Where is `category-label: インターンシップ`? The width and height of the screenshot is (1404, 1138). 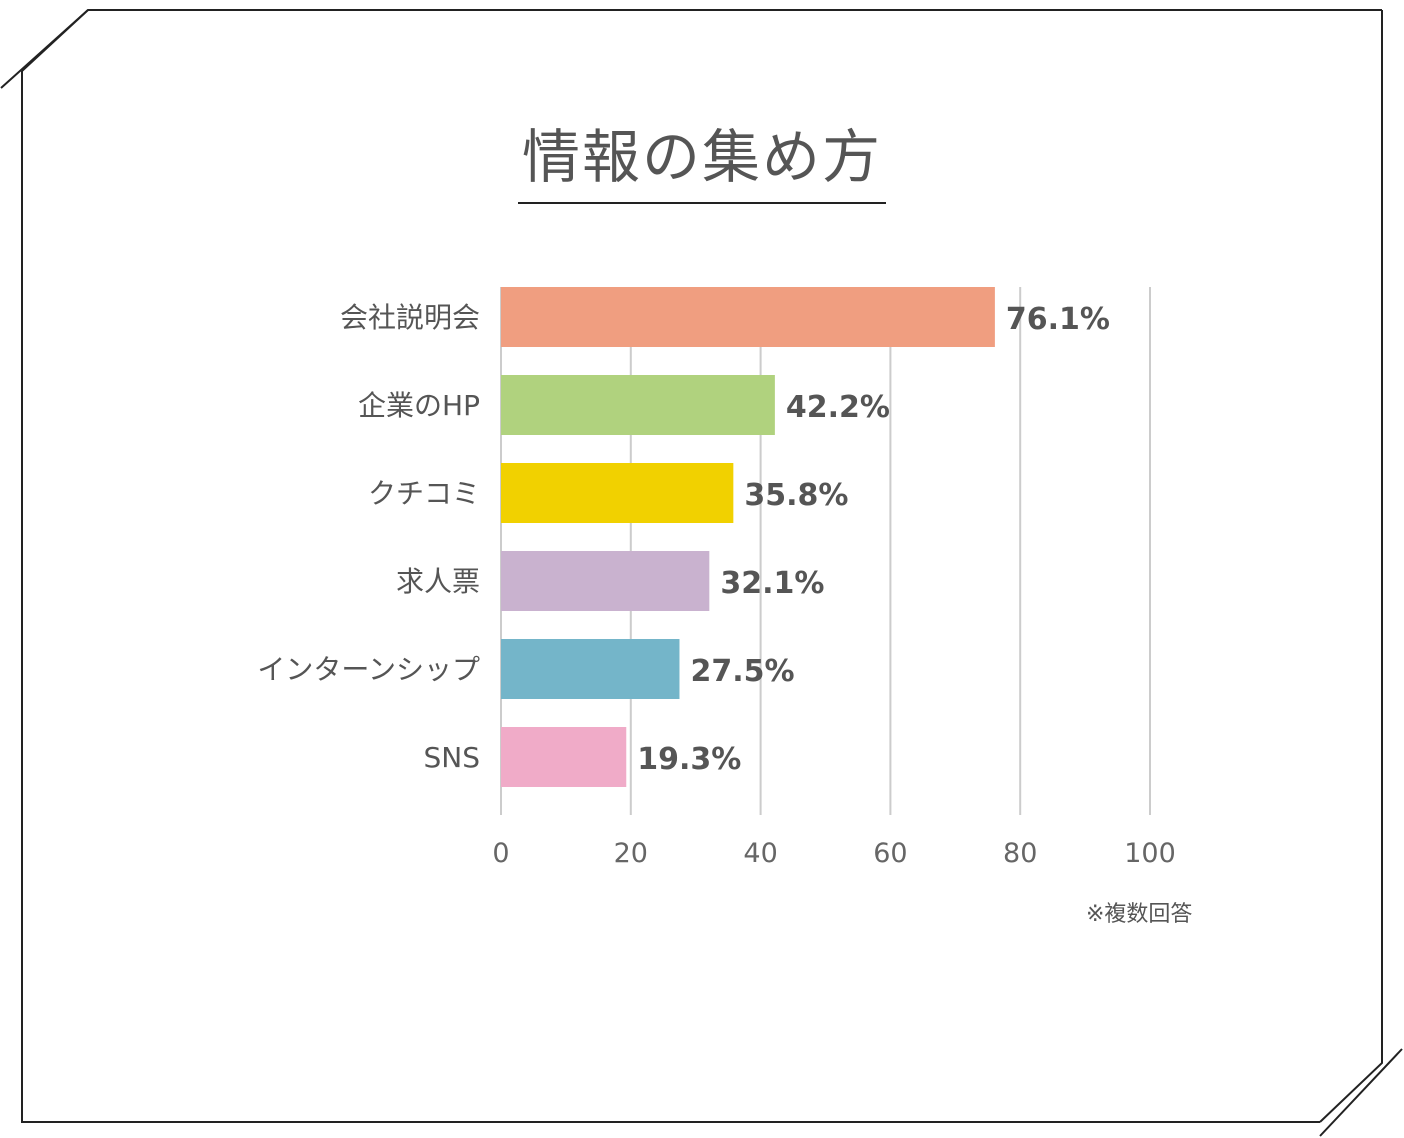 category-label: インターンシップ is located at coordinates (368, 669).